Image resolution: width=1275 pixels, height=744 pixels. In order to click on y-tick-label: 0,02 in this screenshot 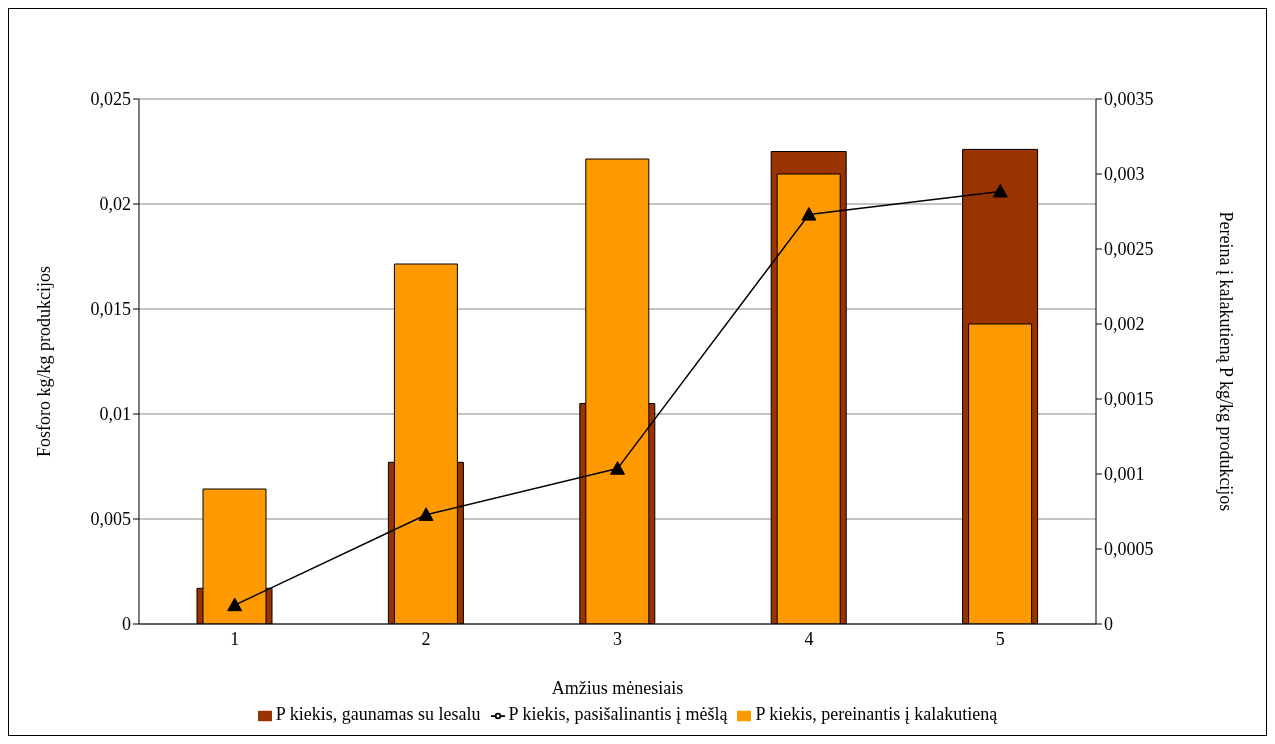, I will do `click(115, 204)`.